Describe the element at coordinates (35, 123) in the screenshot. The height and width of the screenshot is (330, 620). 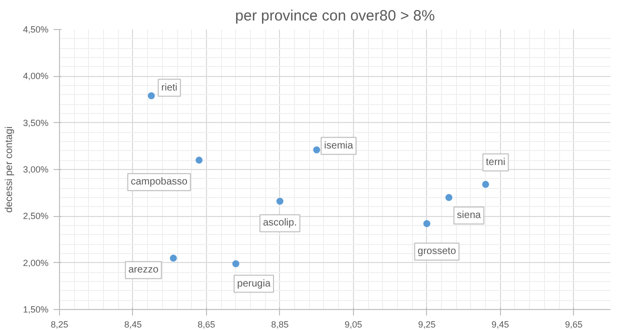
I see `y-tick-label: 3,50%` at that location.